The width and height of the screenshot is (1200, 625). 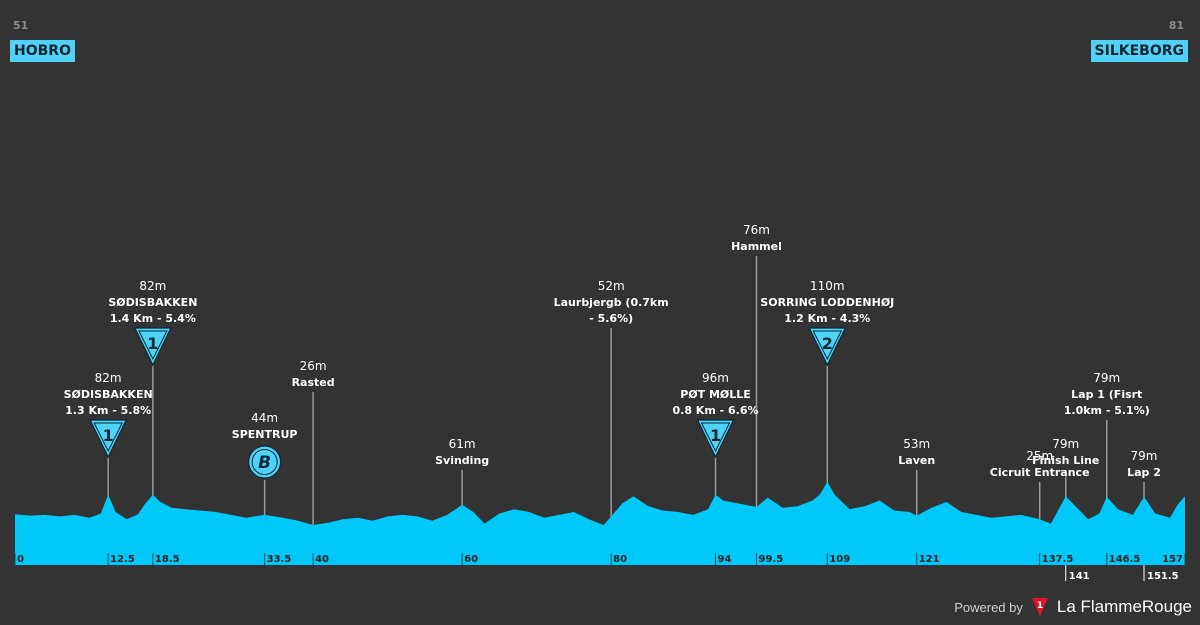 What do you see at coordinates (108, 410) in the screenshot?
I see `poi-detail-label: 1.3 Km - 5.8%` at bounding box center [108, 410].